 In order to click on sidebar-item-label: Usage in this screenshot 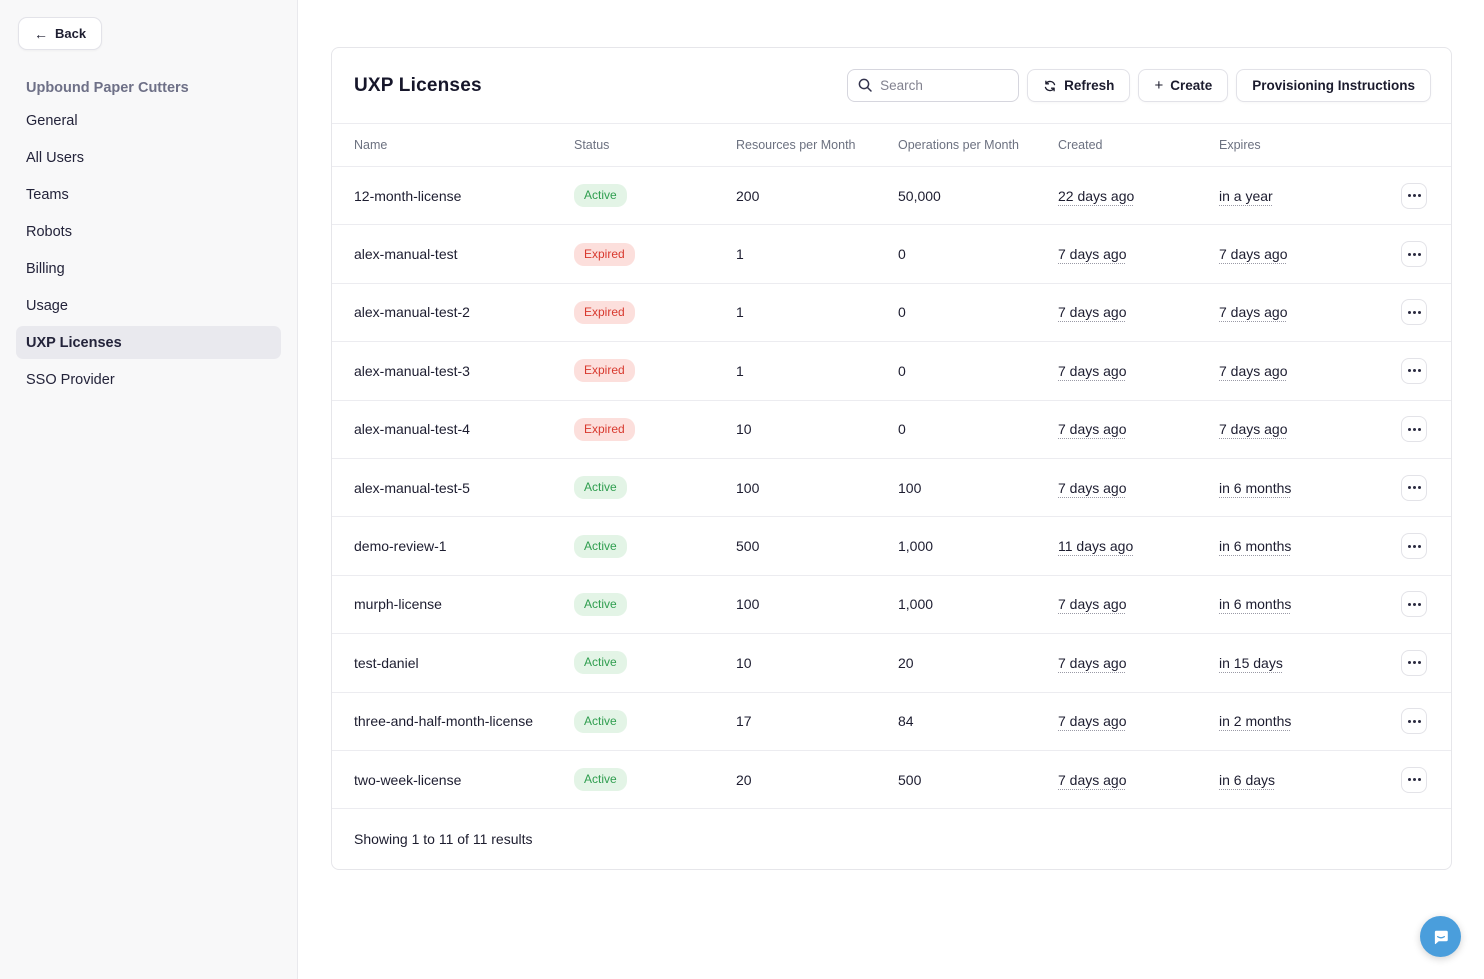, I will do `click(47, 305)`.